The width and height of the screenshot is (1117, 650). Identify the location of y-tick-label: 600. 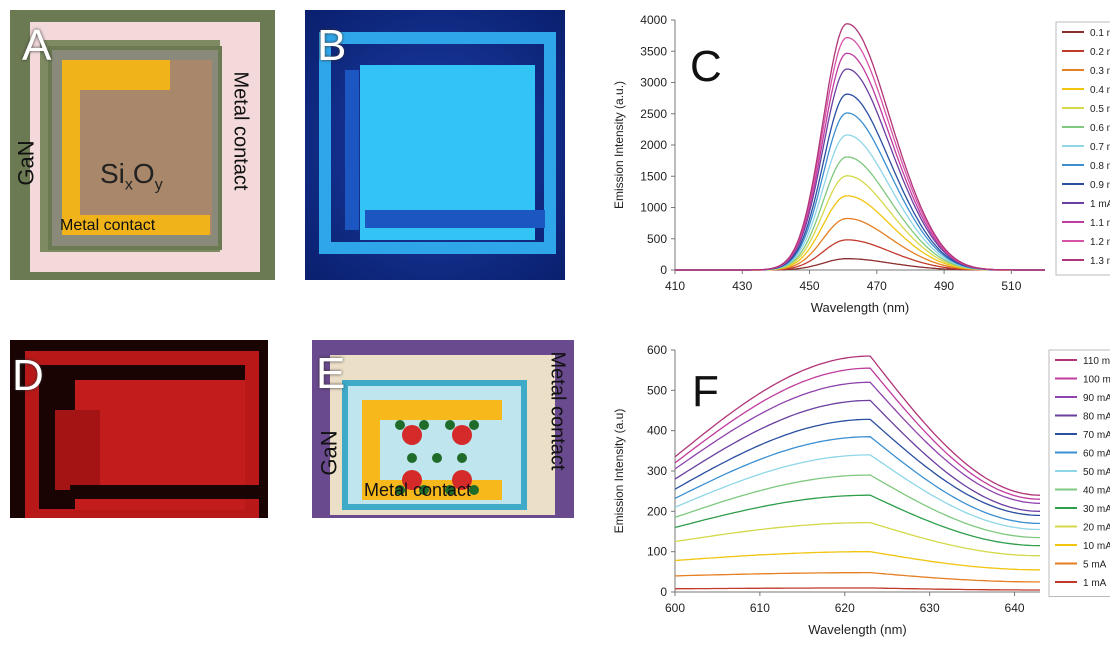
(657, 350).